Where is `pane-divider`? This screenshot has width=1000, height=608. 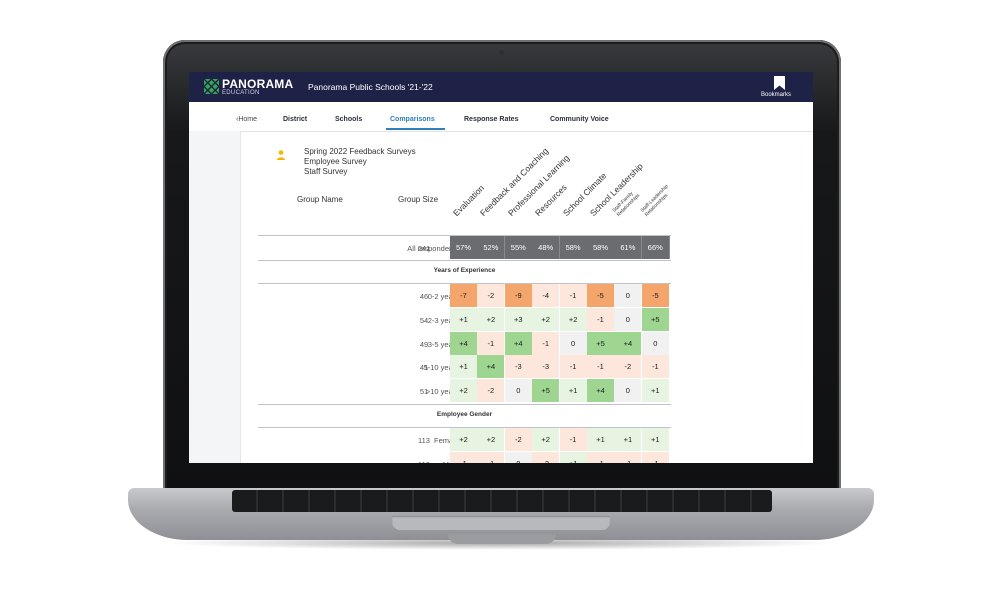 pane-divider is located at coordinates (240, 297).